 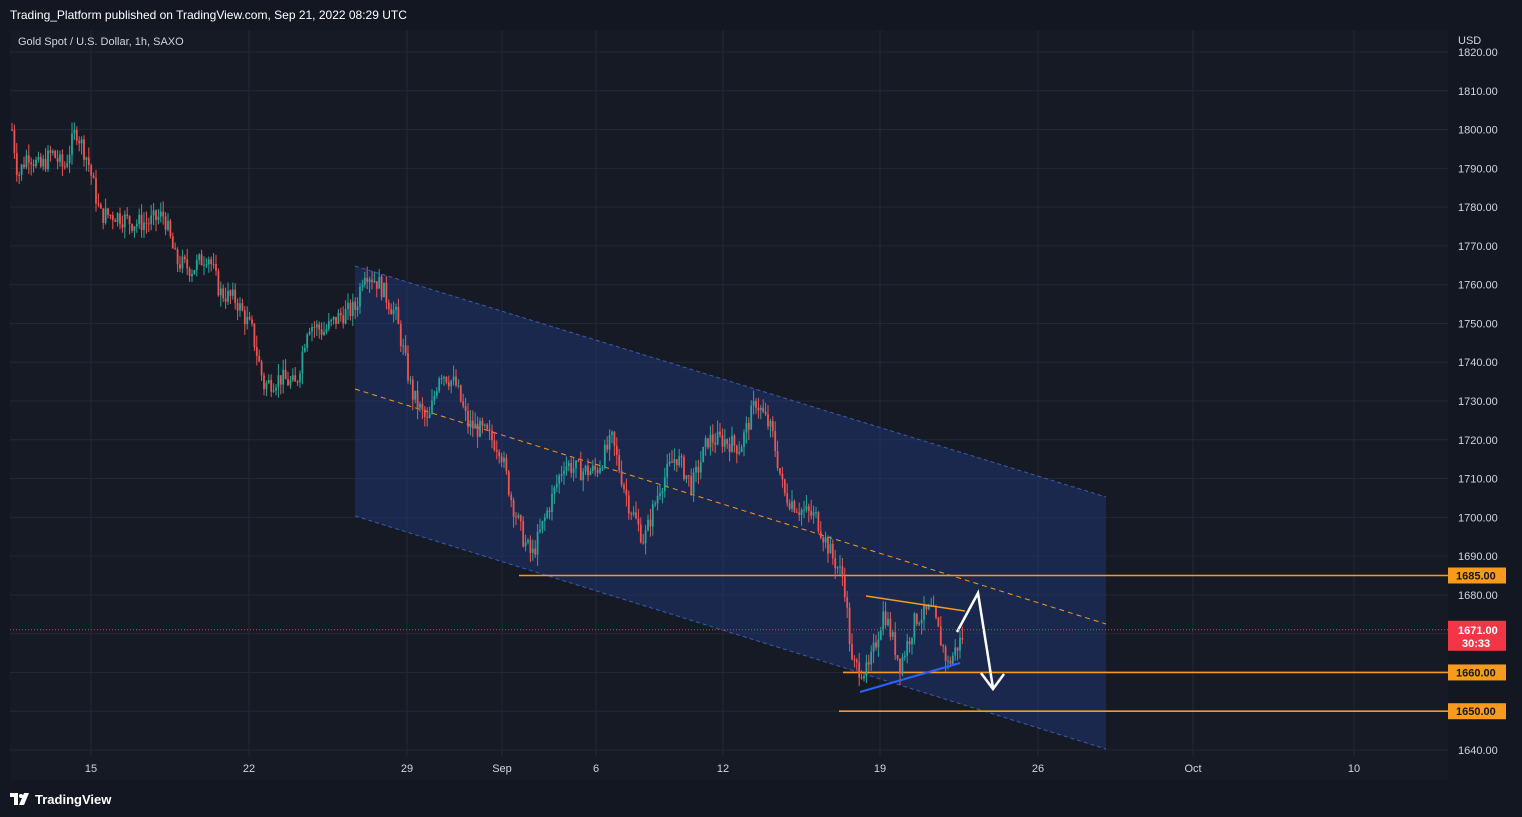 What do you see at coordinates (60, 799) in the screenshot?
I see `tradingview-brand: TradingView` at bounding box center [60, 799].